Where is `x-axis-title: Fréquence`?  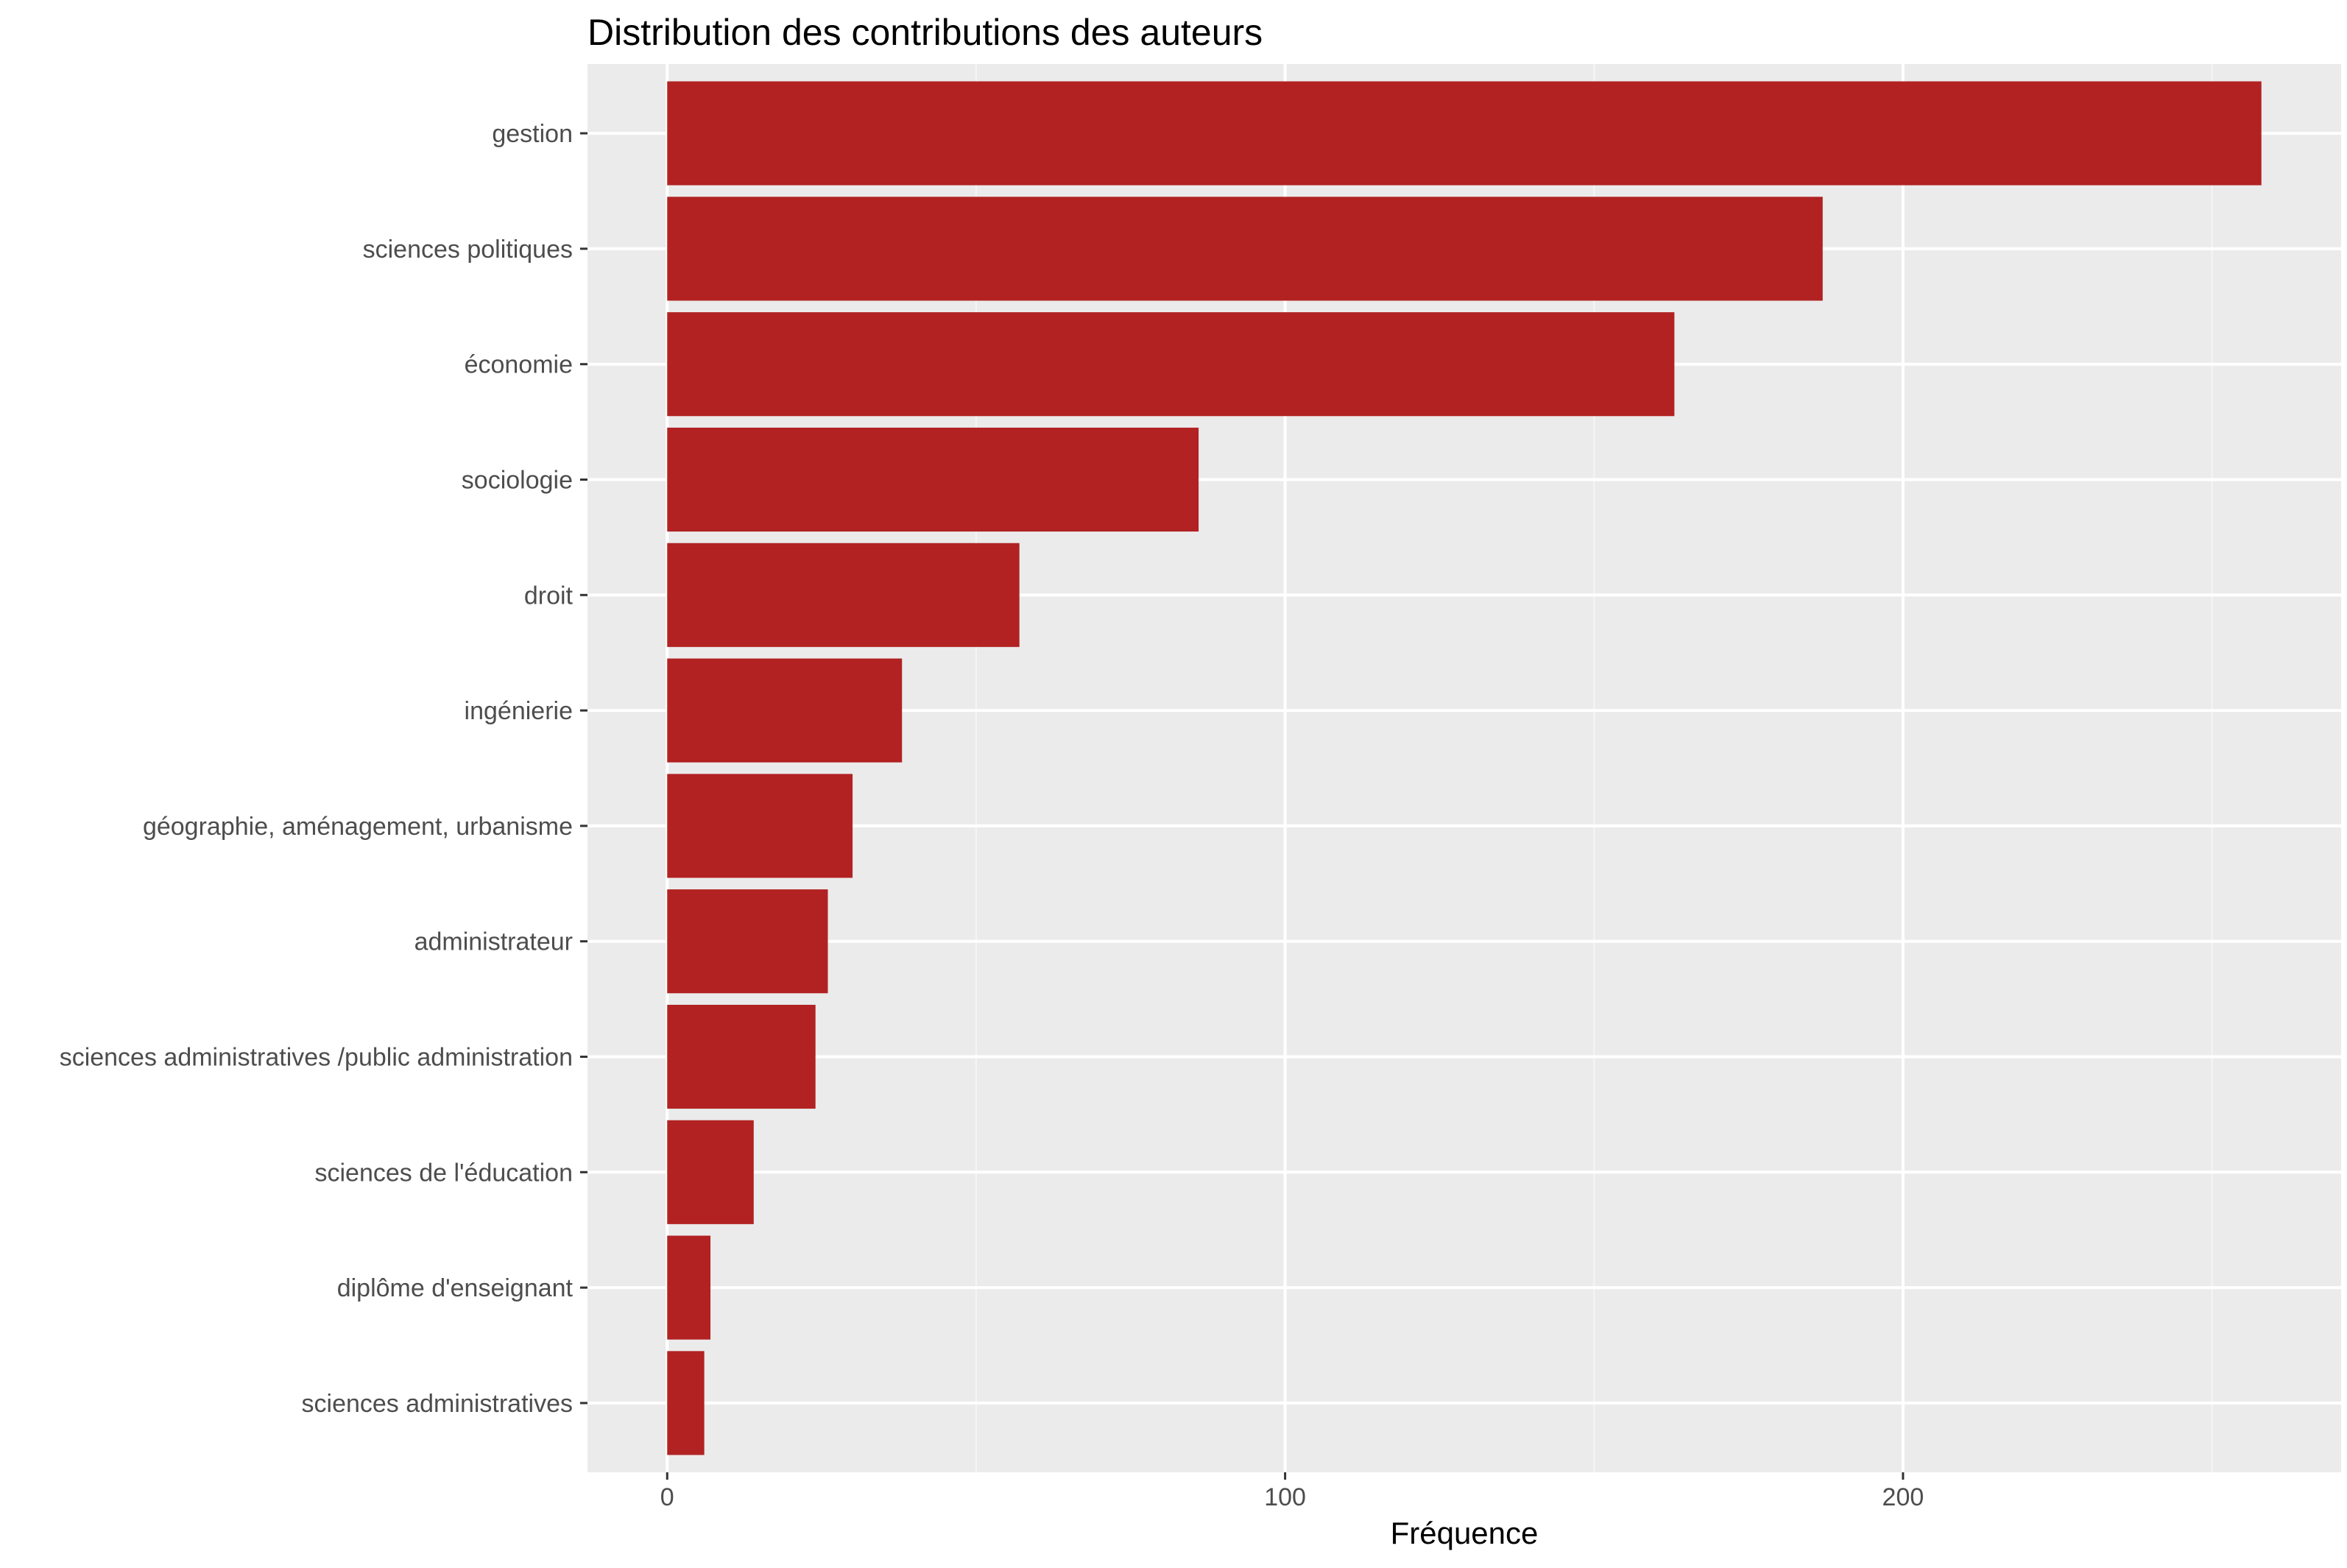
x-axis-title: Fréquence is located at coordinates (1465, 1533).